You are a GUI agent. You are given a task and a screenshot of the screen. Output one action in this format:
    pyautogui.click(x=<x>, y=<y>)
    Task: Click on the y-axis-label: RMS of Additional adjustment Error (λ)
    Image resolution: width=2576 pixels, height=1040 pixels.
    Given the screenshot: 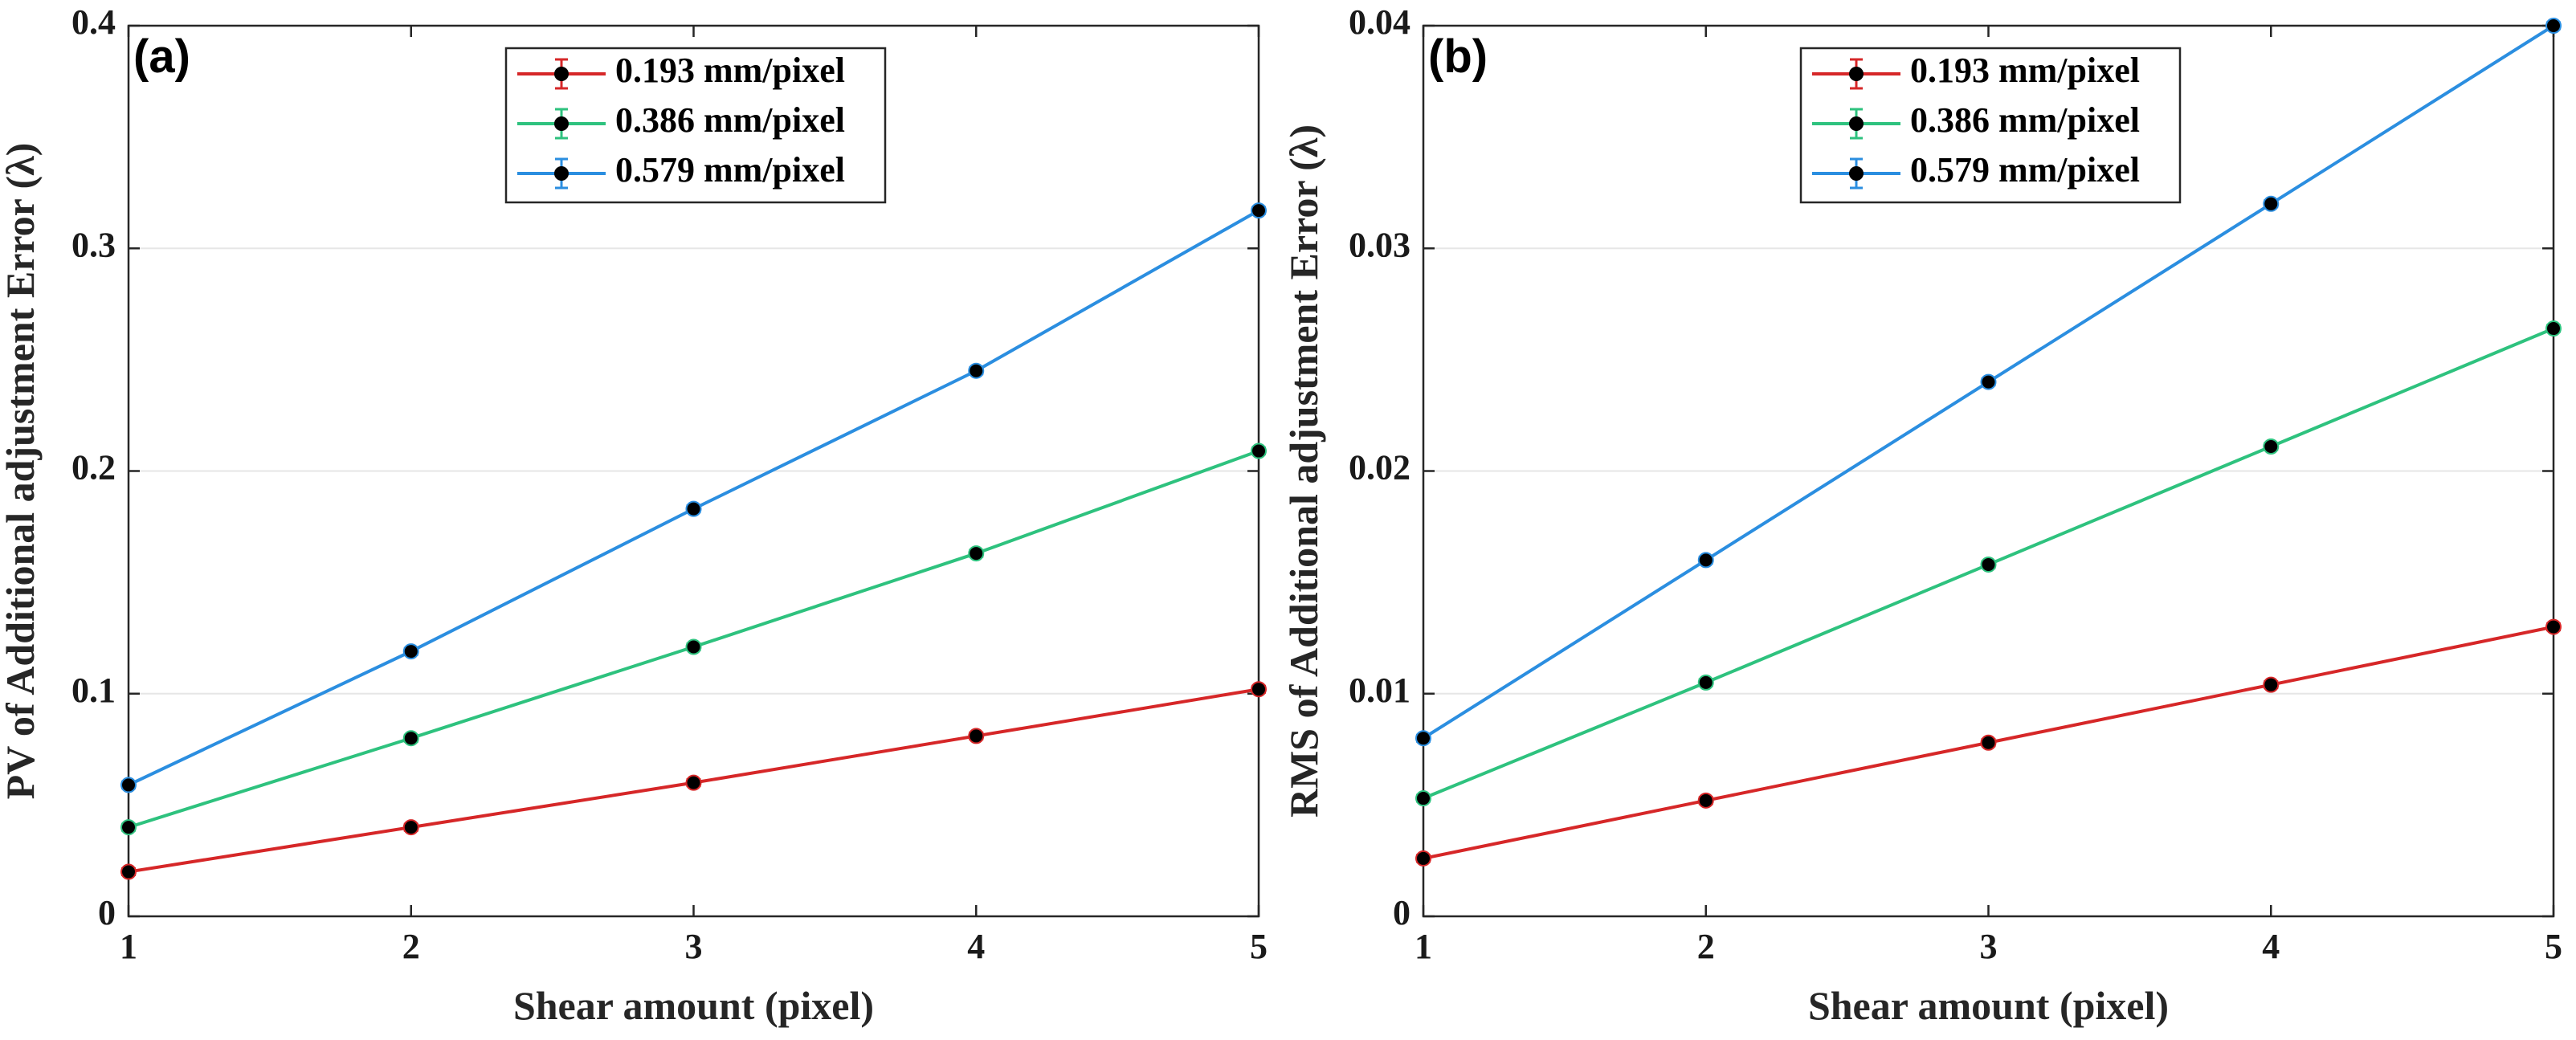 What is the action you would take?
    pyautogui.click(x=1303, y=471)
    